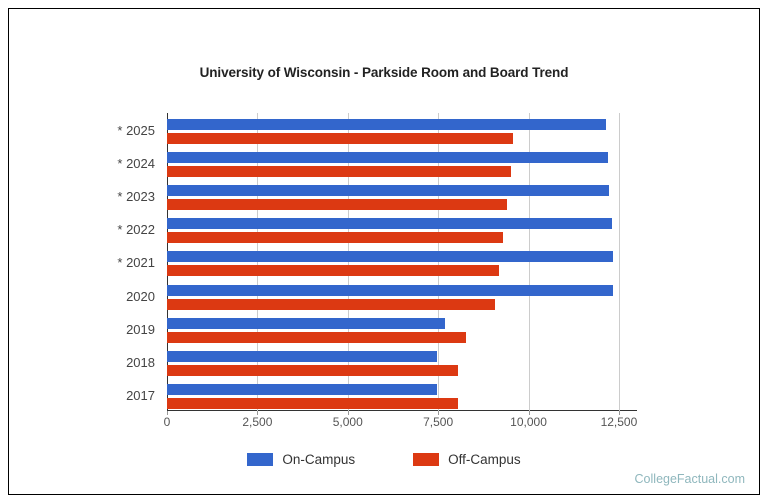 This screenshot has height=503, width=770. I want to click on category-label: * 2025, so click(136, 130).